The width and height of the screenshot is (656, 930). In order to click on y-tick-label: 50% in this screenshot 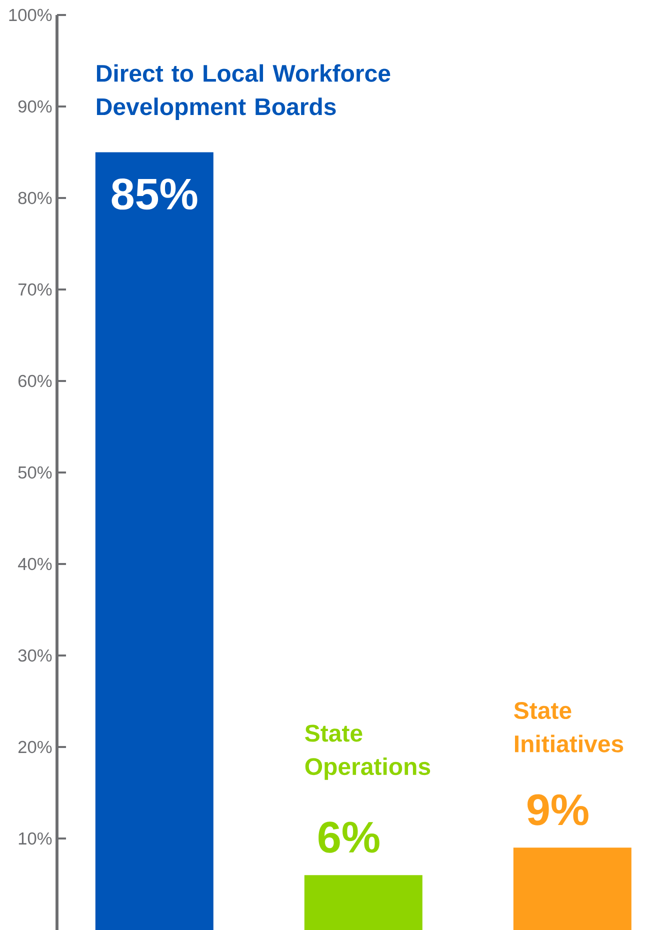, I will do `click(35, 472)`.